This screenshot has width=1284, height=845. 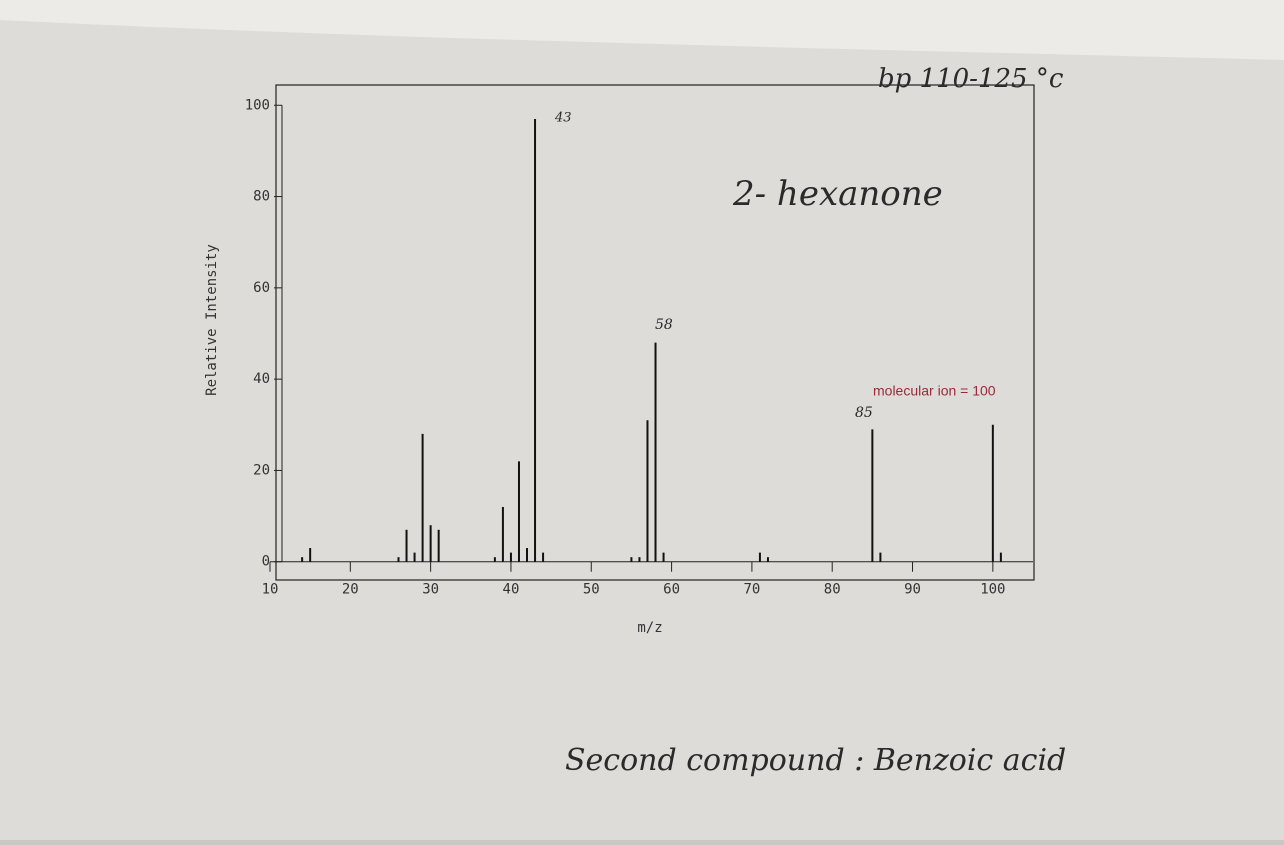 I want to click on annotation: 43, so click(x=563, y=118).